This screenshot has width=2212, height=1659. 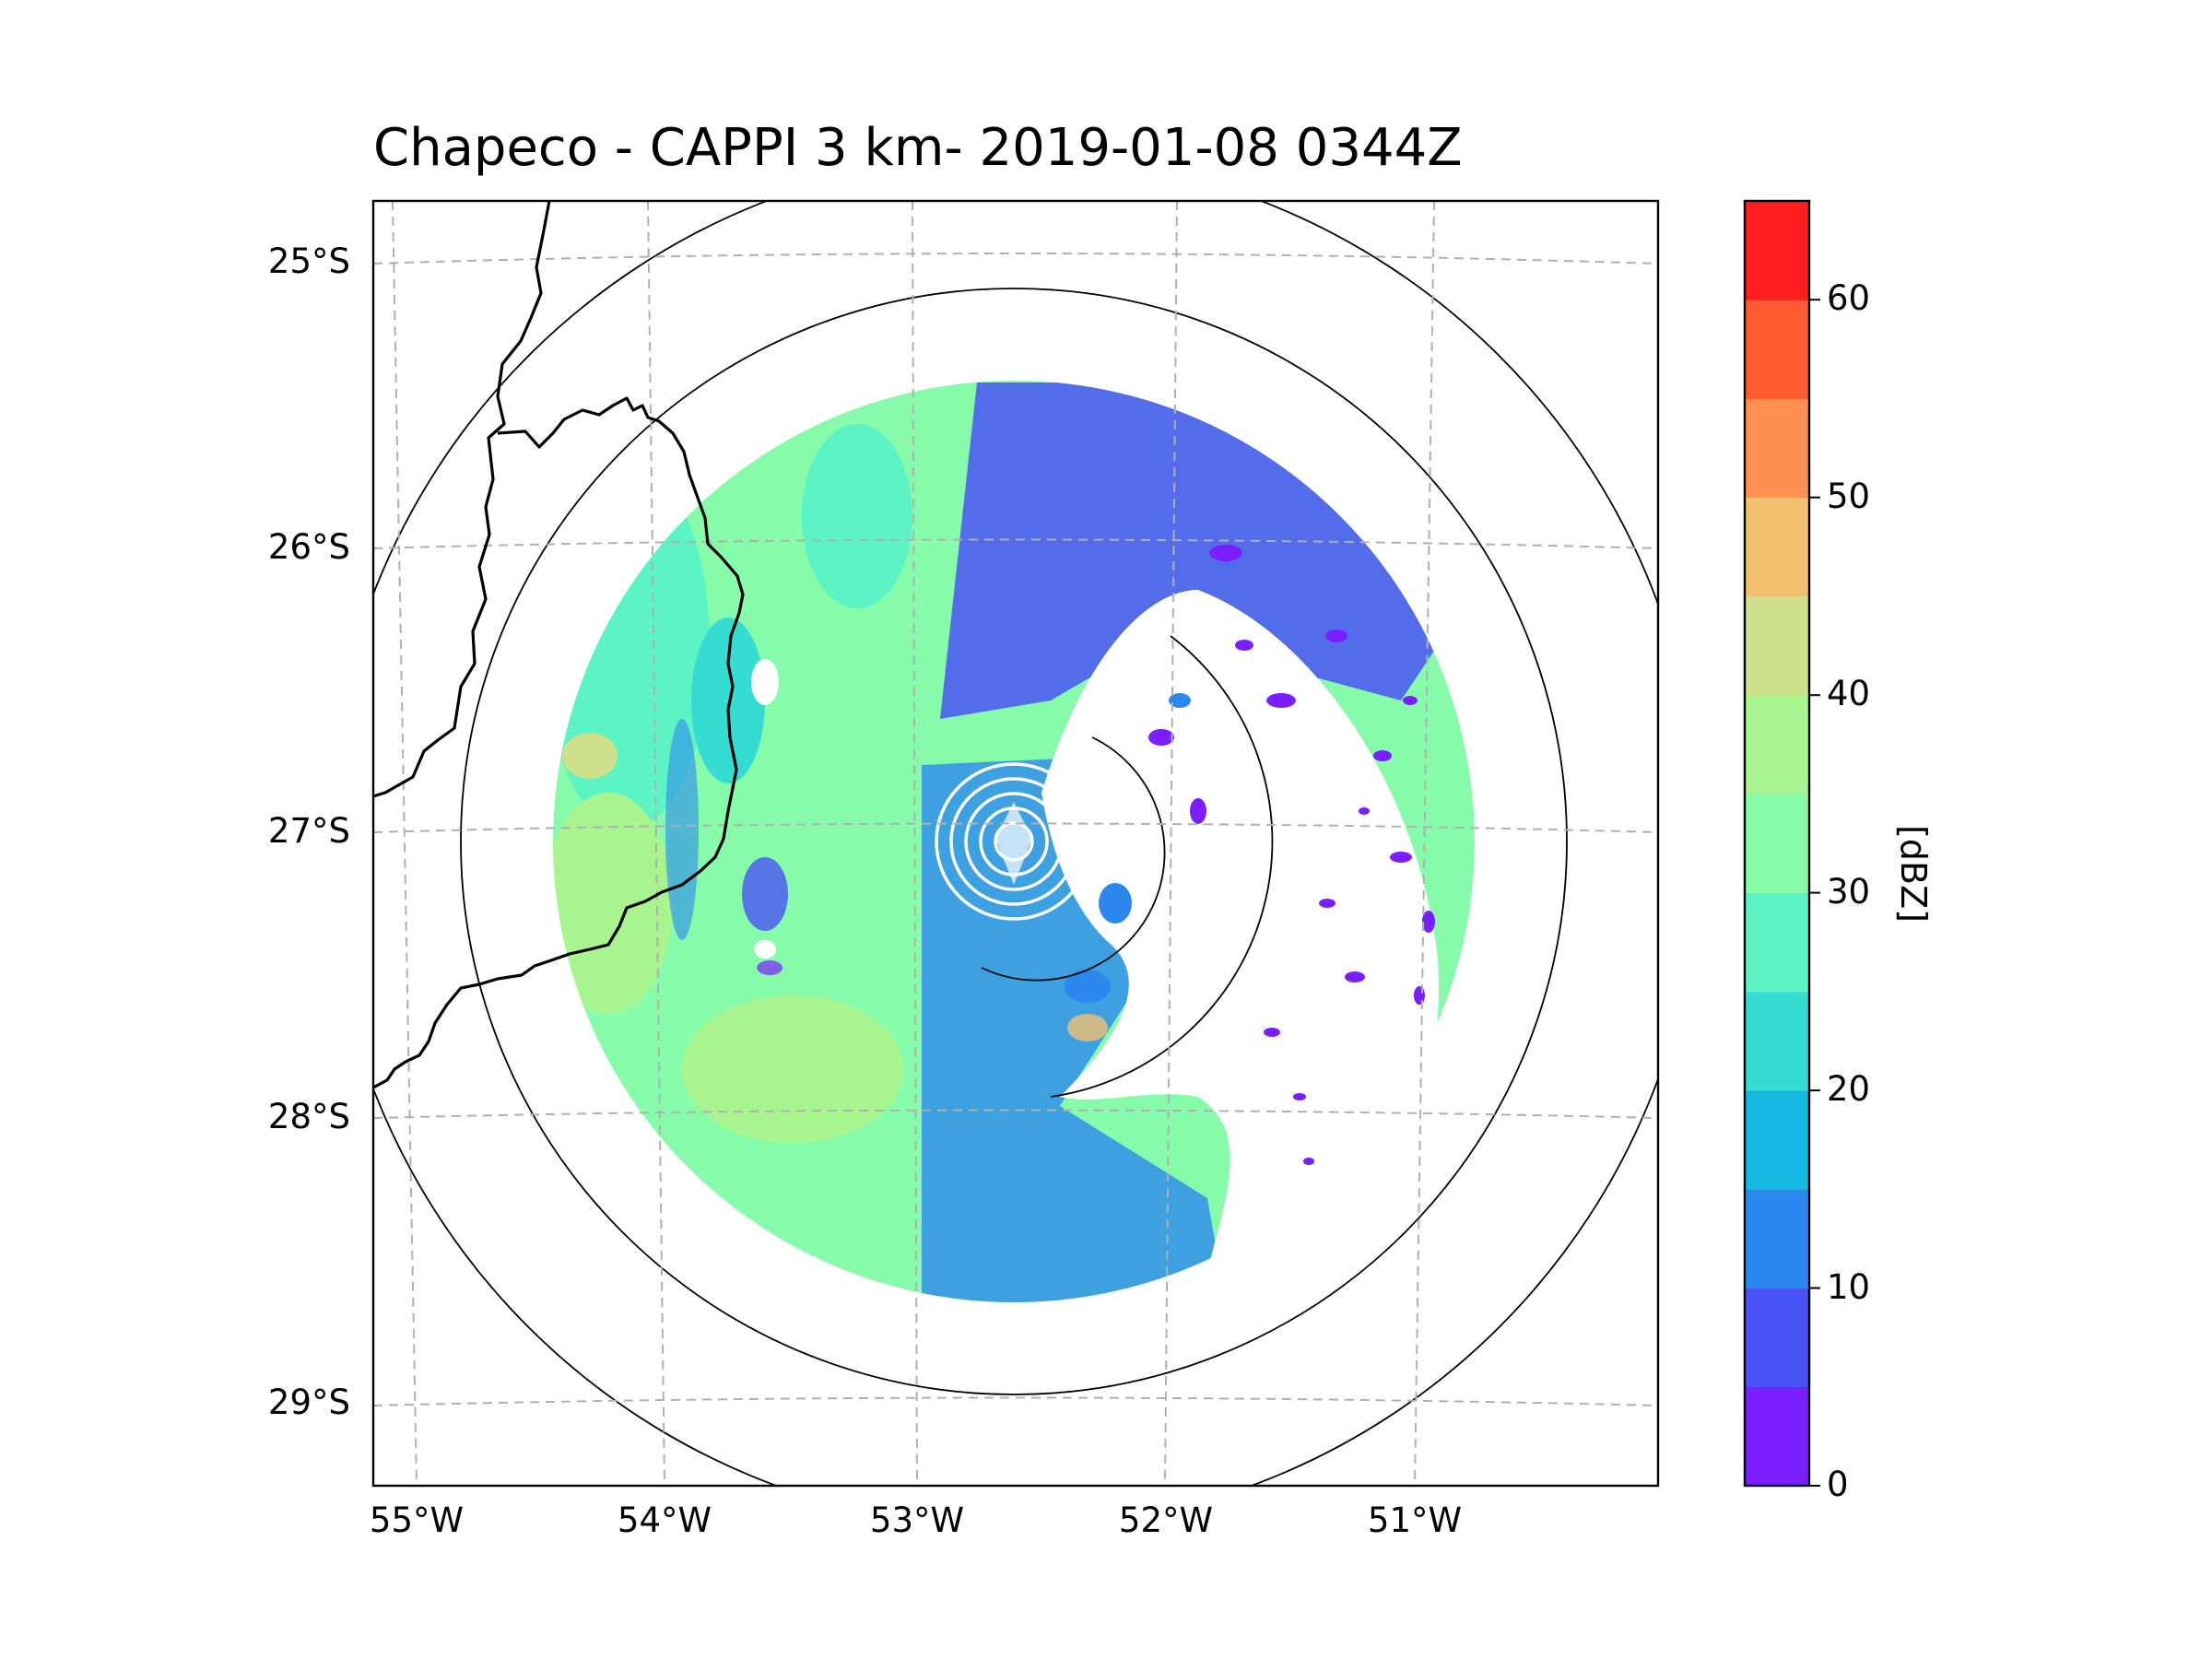 I want to click on colorbar-tick-label: 60, so click(x=1849, y=298).